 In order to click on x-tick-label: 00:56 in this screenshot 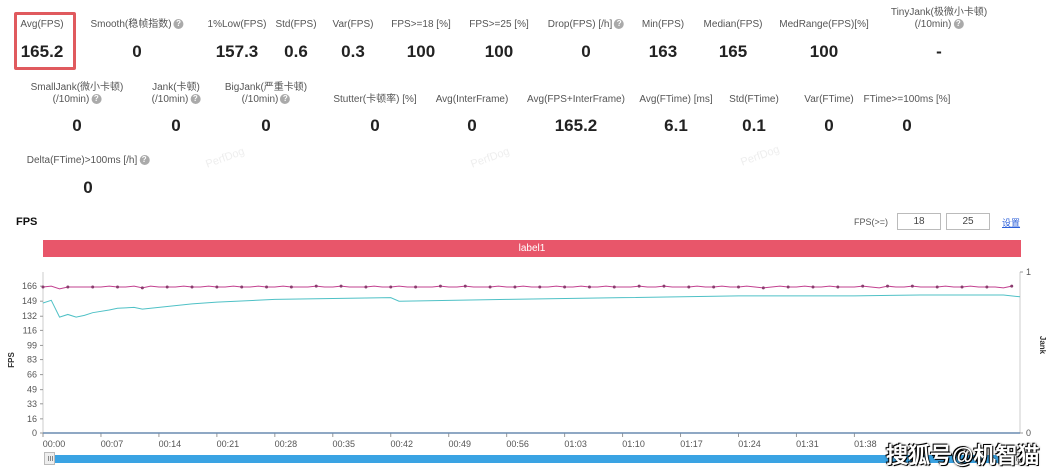, I will do `click(517, 444)`.